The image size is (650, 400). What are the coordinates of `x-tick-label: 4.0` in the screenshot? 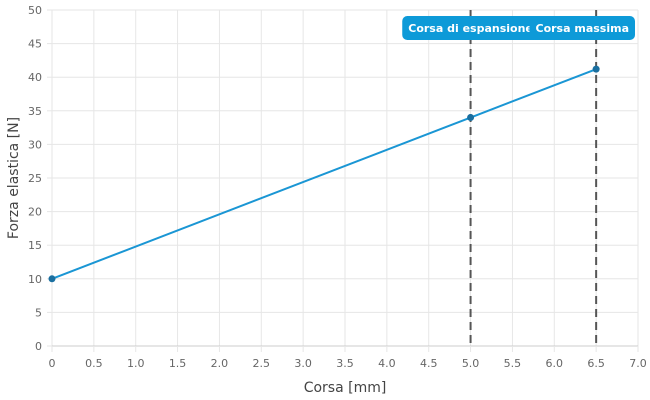 It's located at (387, 363).